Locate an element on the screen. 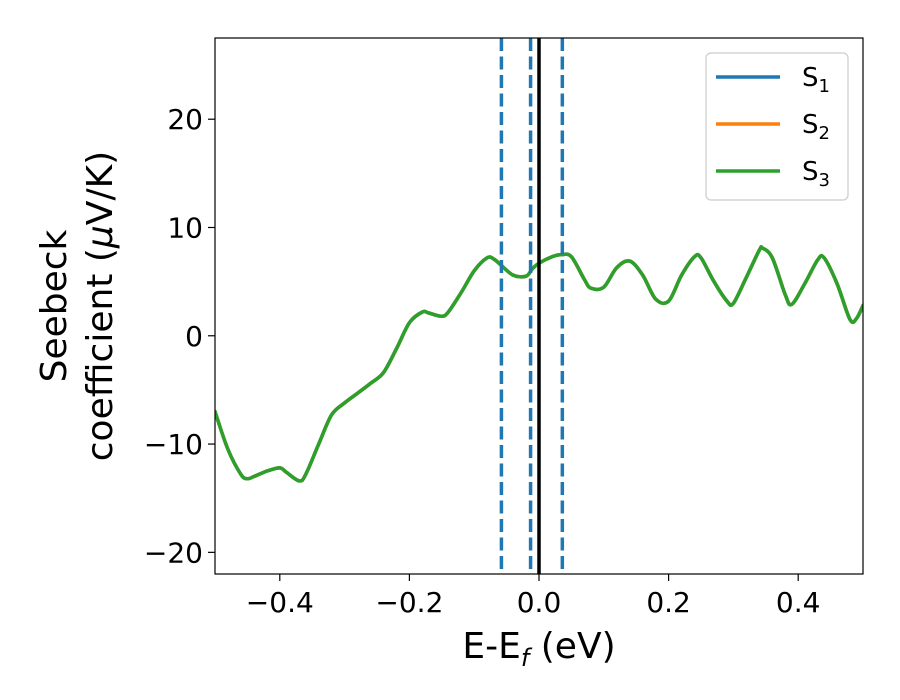 Image resolution: width=900 pixels, height=700 pixels. legend: S1 S2 S3 is located at coordinates (777, 126).